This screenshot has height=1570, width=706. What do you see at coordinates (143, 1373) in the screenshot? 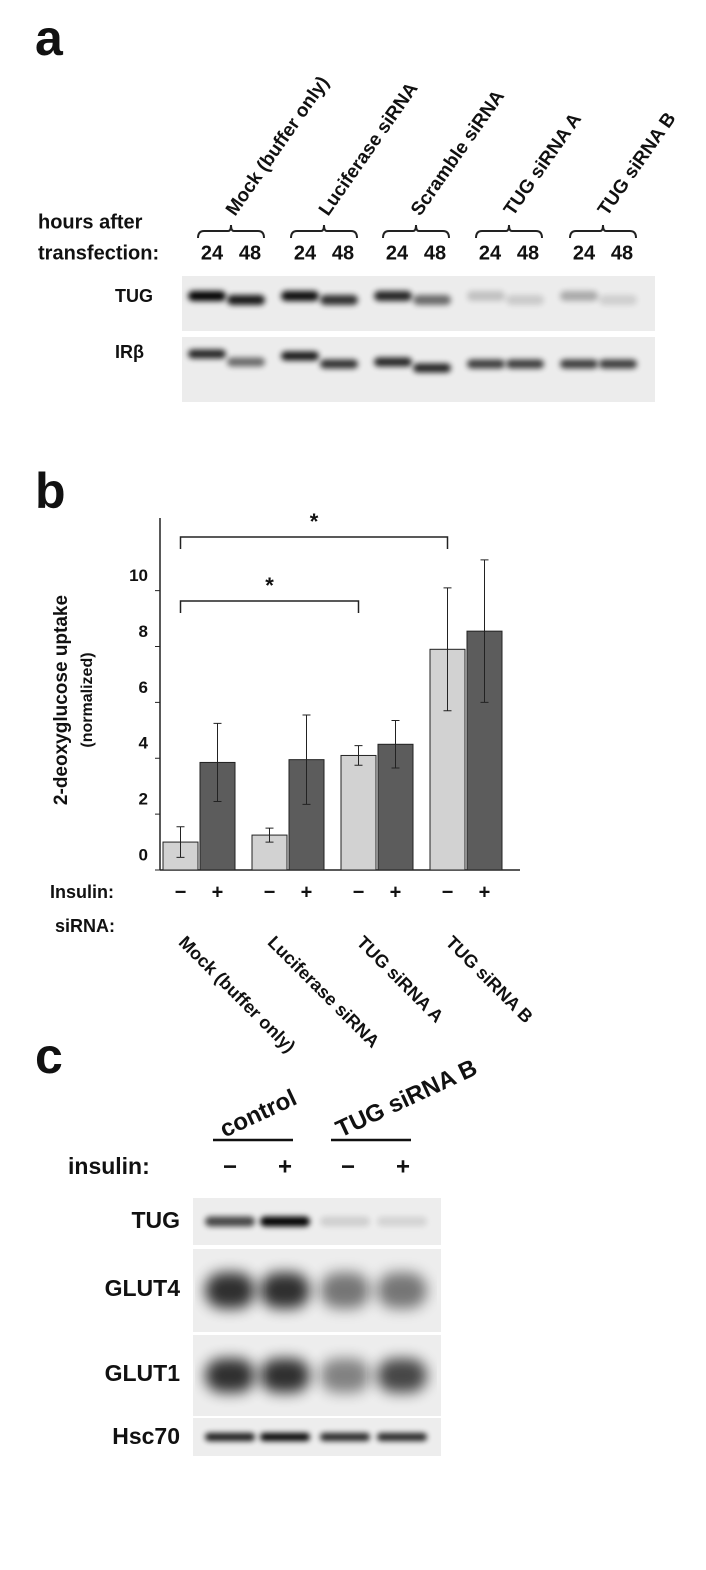
I see `blot-label: GLUT1` at bounding box center [143, 1373].